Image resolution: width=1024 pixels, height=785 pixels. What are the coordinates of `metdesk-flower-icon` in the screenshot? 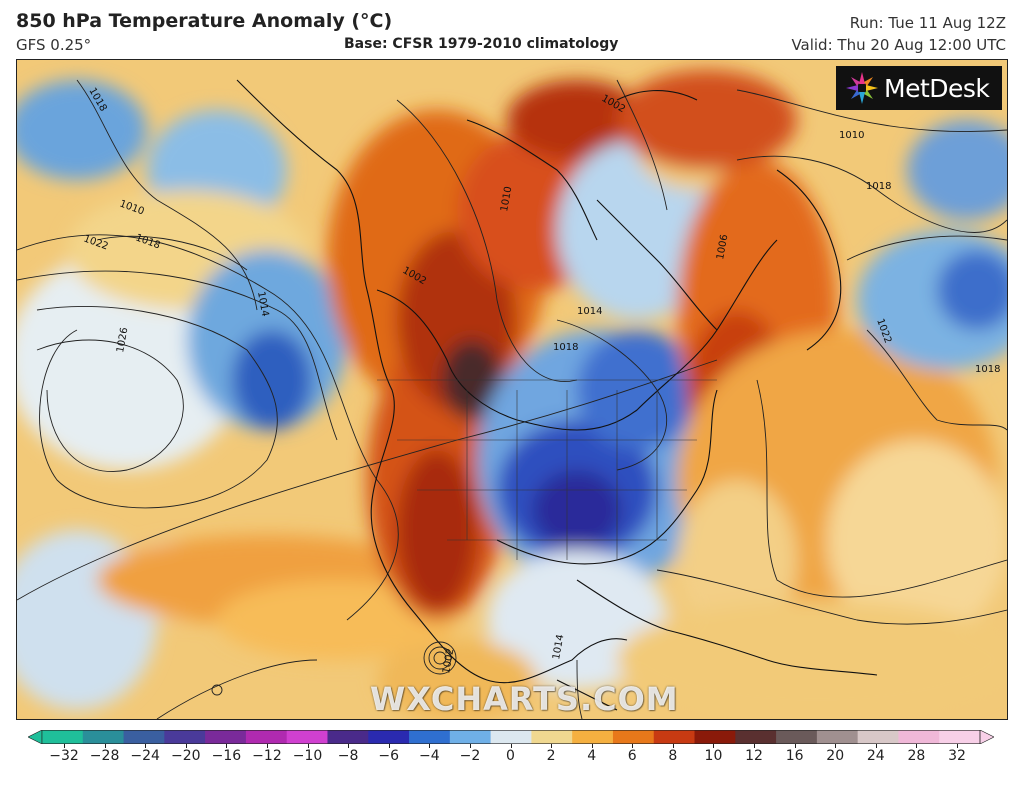 It's located at (862, 88).